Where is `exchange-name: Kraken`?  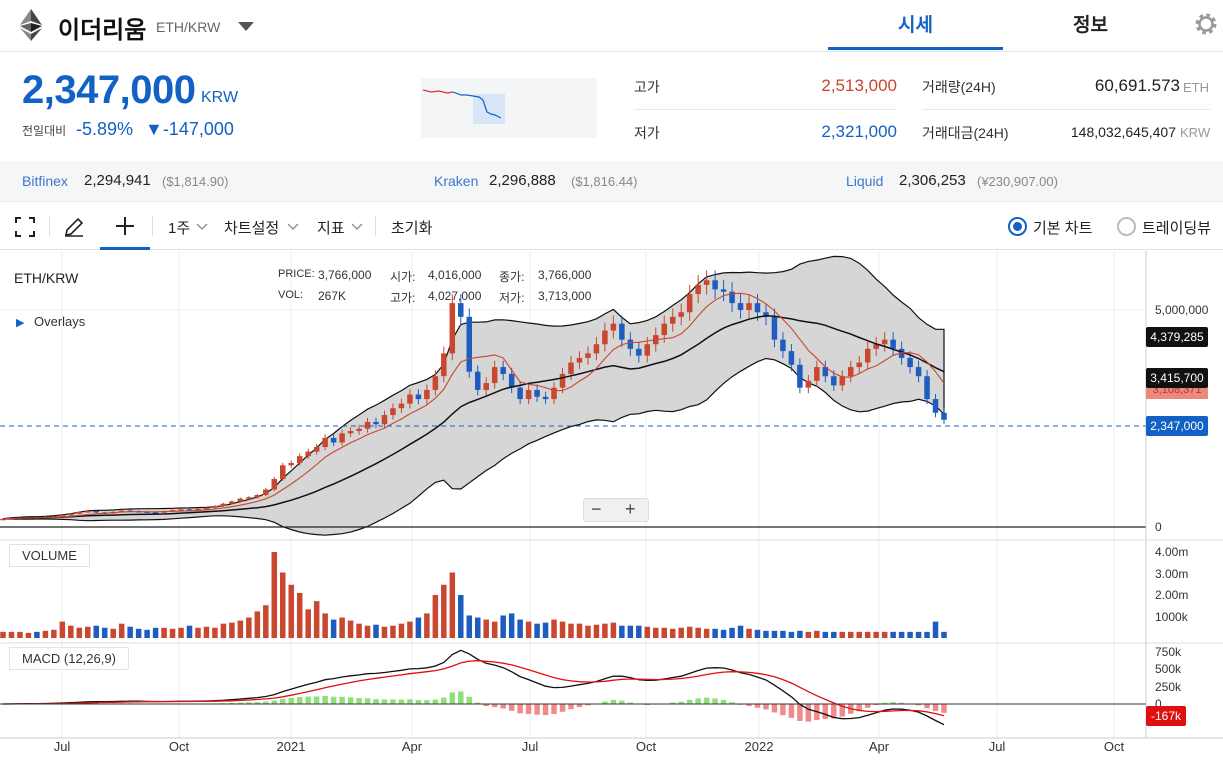 exchange-name: Kraken is located at coordinates (456, 181).